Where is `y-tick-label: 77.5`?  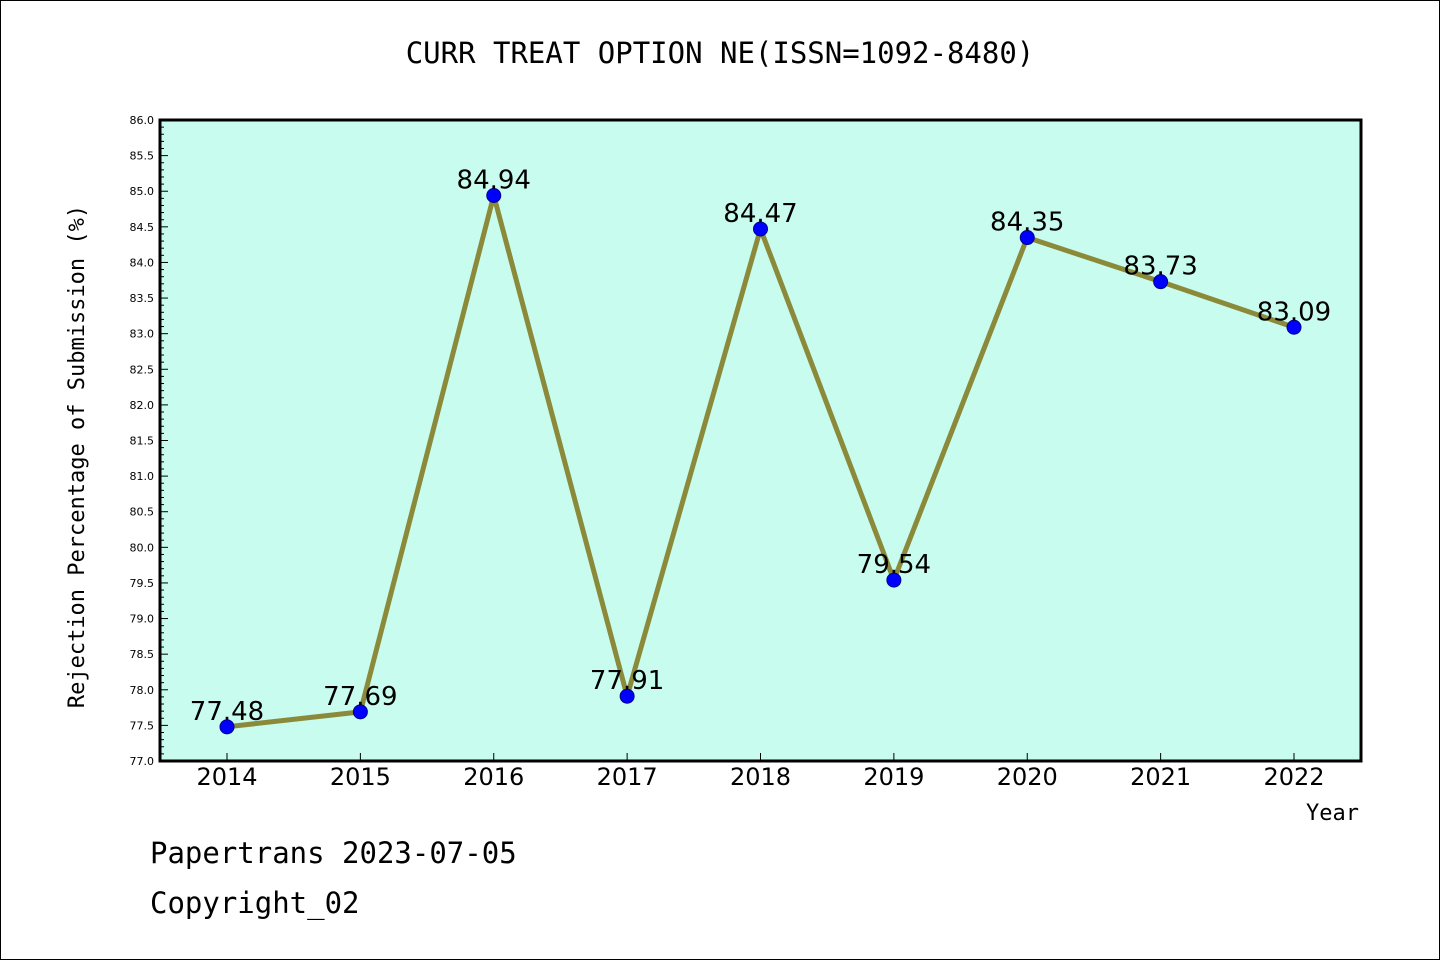
y-tick-label: 77.5 is located at coordinates (142, 725).